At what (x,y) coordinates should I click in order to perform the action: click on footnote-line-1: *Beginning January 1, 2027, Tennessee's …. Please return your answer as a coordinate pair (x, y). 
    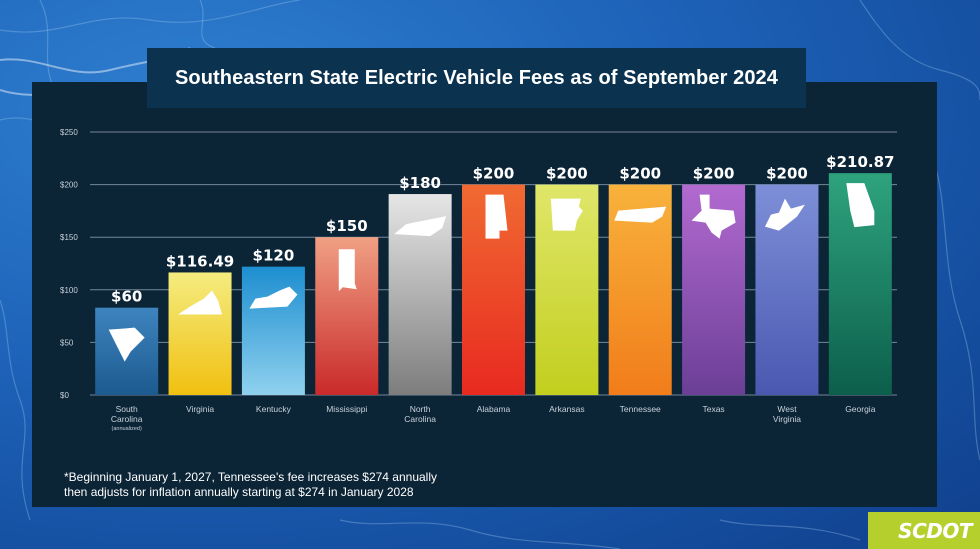
    Looking at the image, I should click on (251, 477).